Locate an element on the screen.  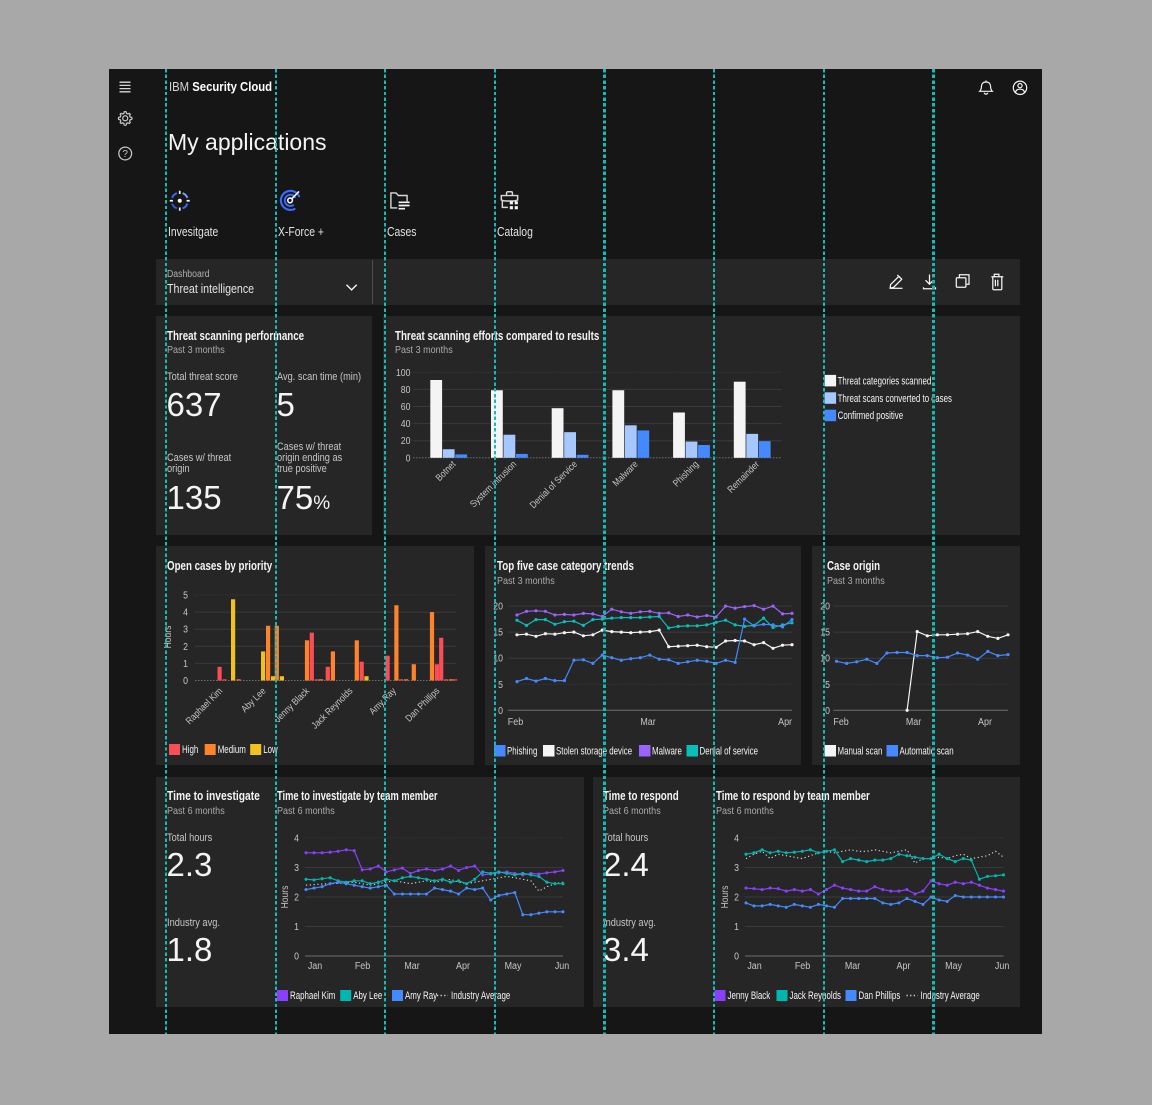
svg-text: 60 is located at coordinates (406, 407).